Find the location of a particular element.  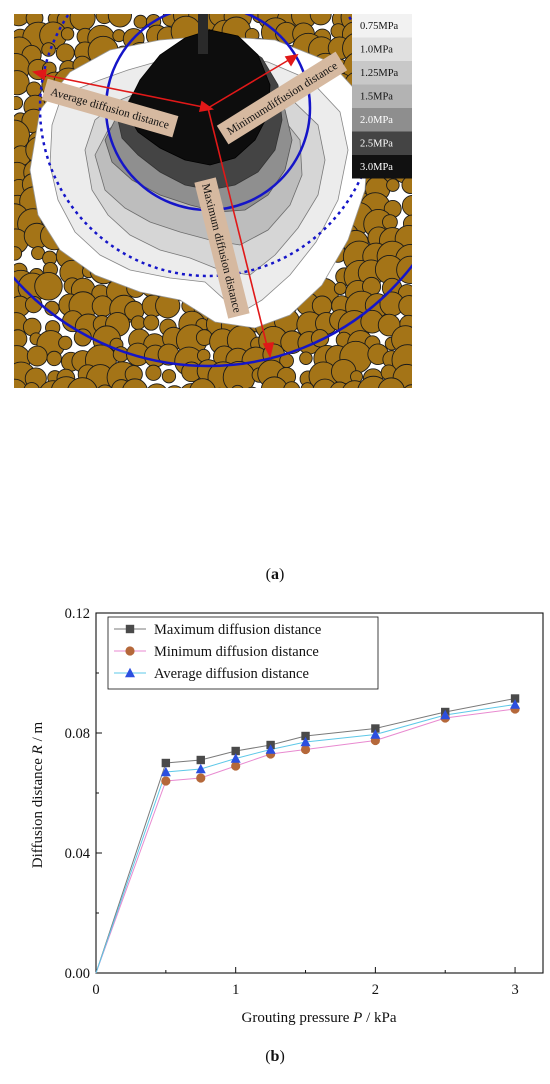

pressure-legend-label: 2.5MPa is located at coordinates (376, 144).